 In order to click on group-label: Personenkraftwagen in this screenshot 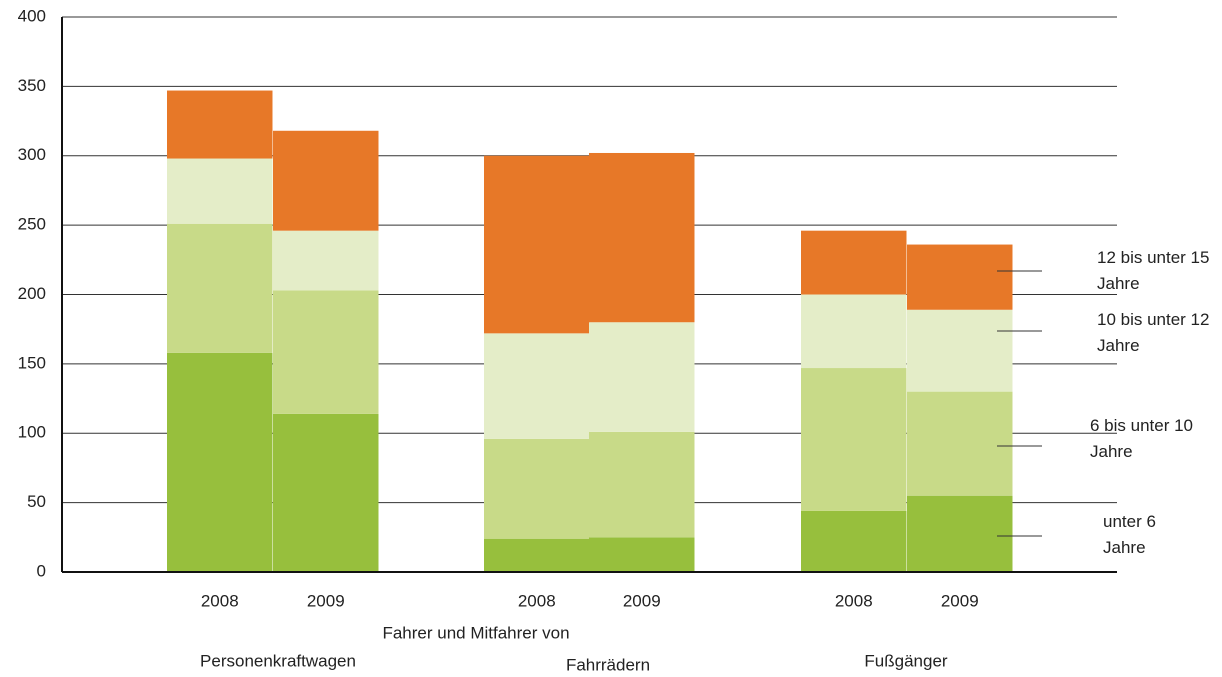, I will do `click(278, 660)`.